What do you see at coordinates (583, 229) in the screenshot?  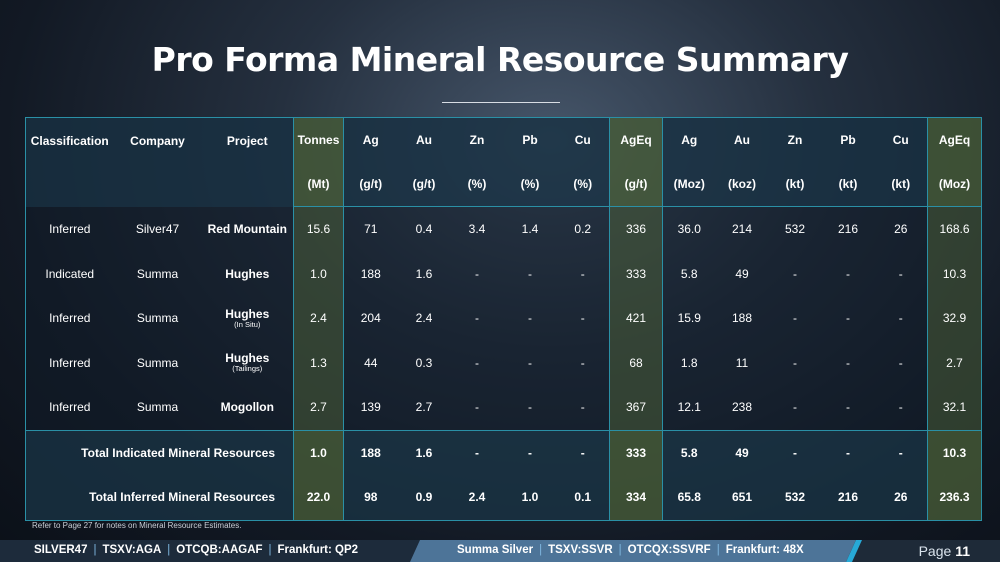 I see `value-cell: 0.2` at bounding box center [583, 229].